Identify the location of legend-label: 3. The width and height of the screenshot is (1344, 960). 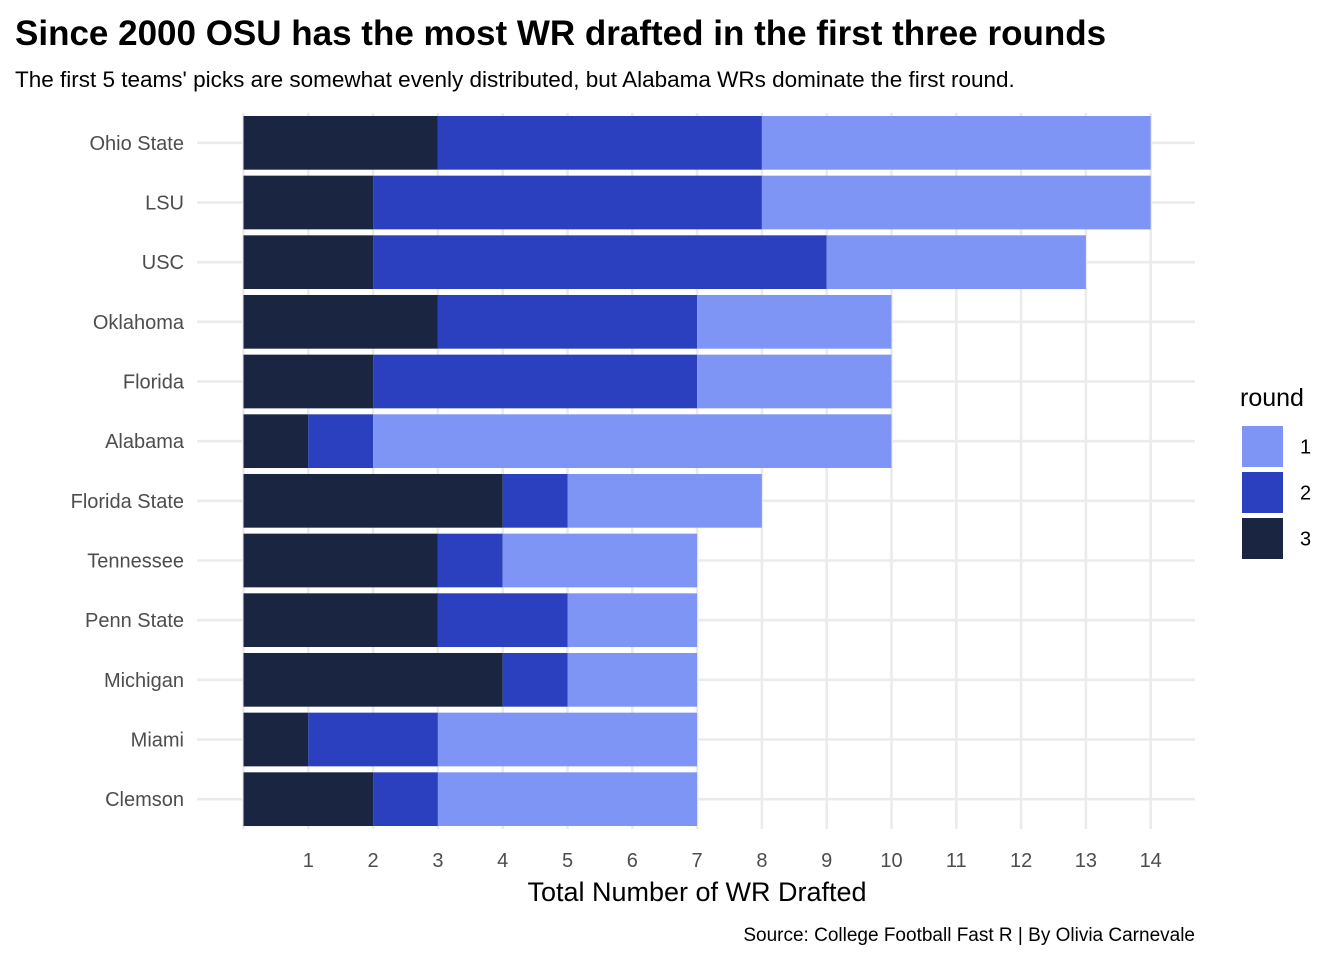
(1305, 540).